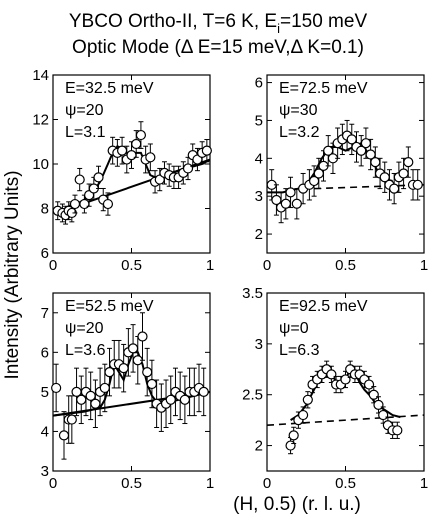 The width and height of the screenshot is (436, 520). I want to click on title-subscript: i, so click(278, 28).